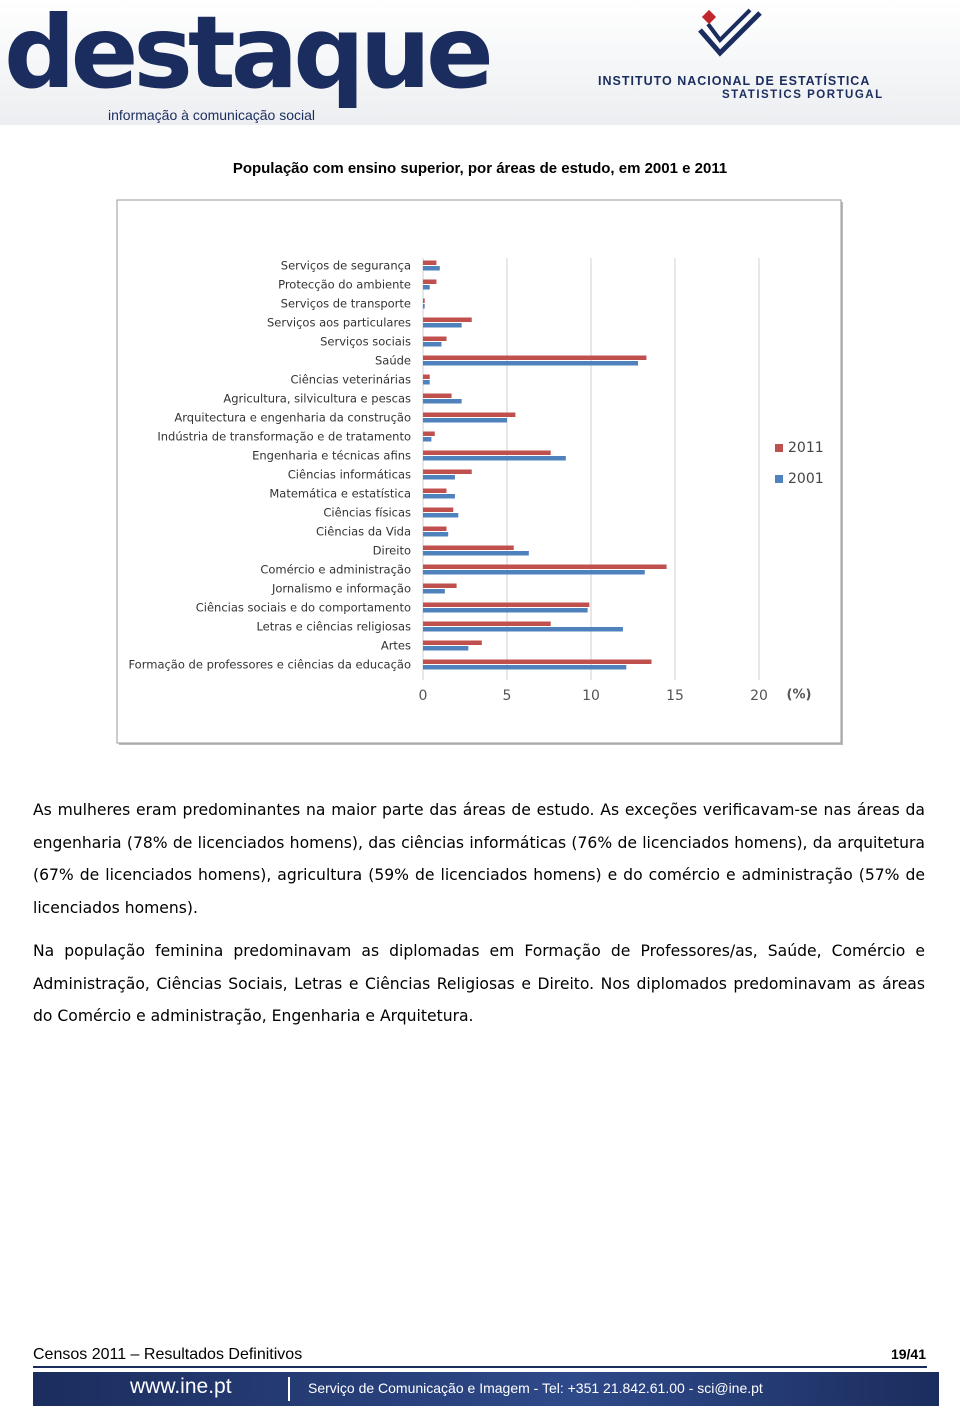  I want to click on tagline: informação à comunicação social, so click(211, 115).